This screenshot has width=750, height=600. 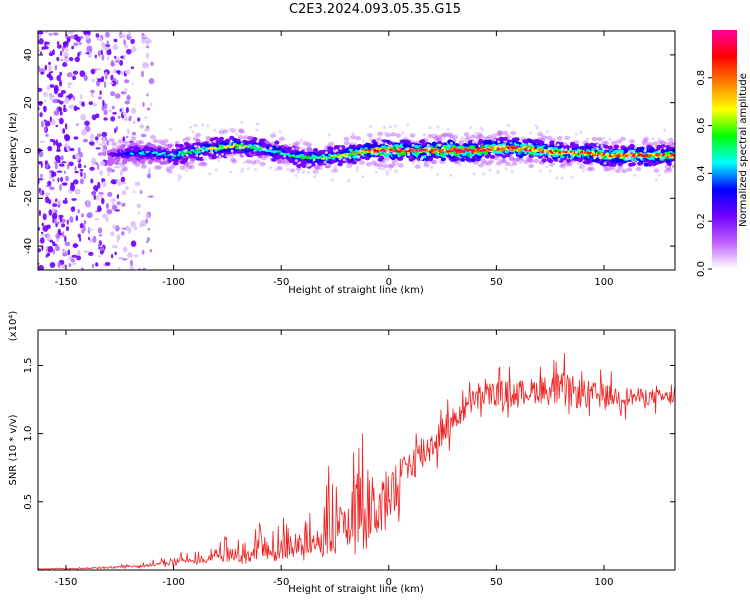 I want to click on colorbar, so click(x=724, y=149).